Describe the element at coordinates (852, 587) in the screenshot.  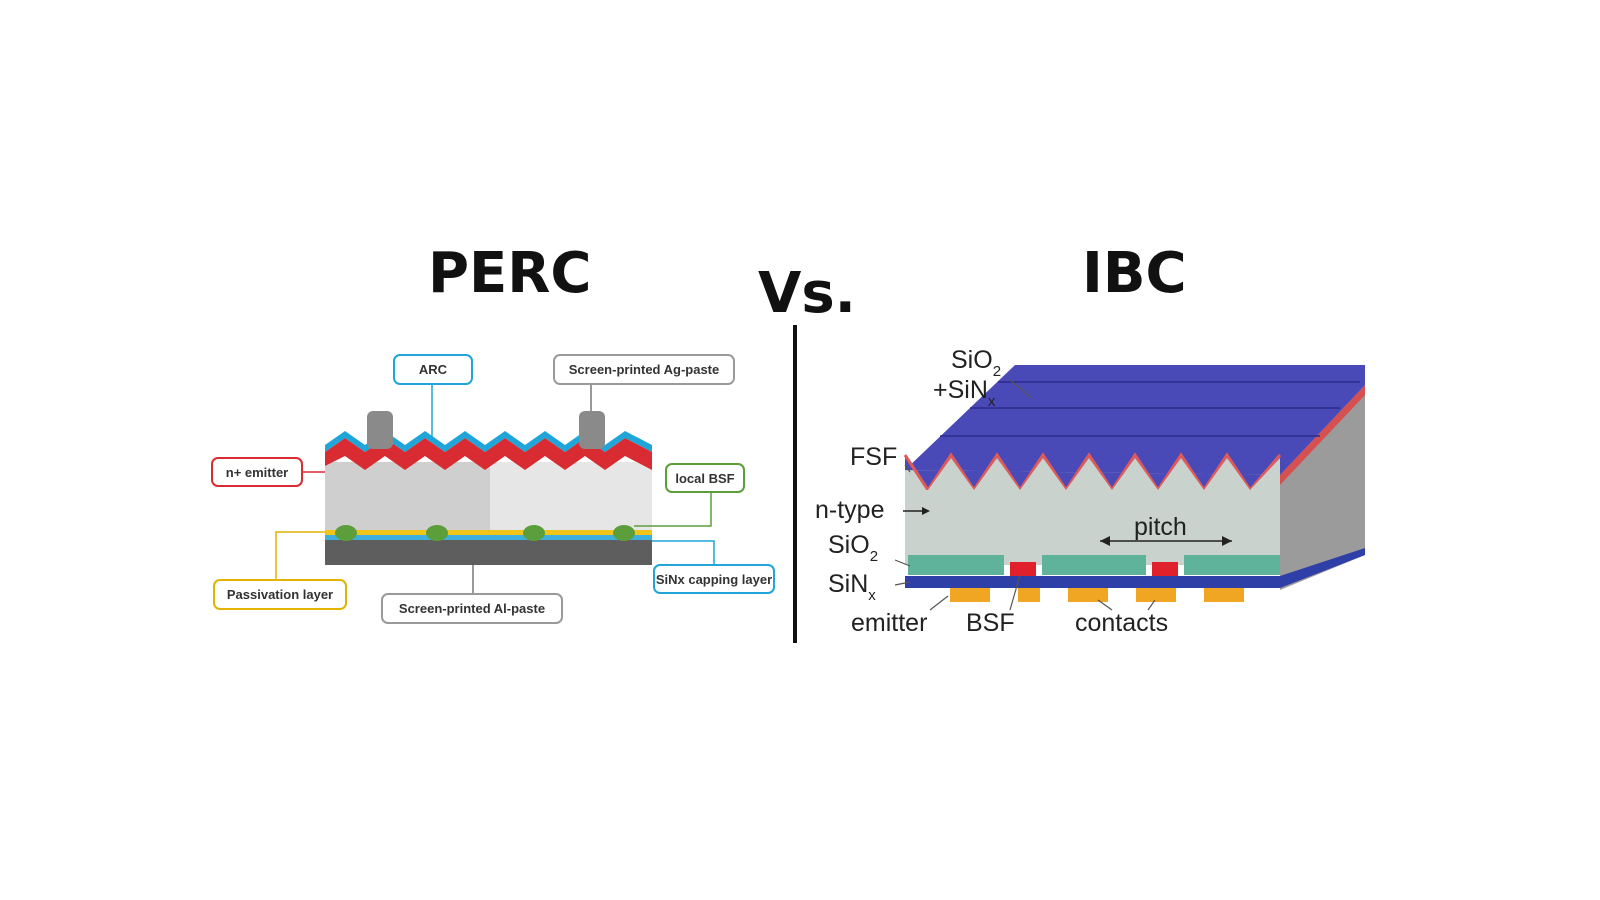
I see `ibc-sinx-label: SiNx` at that location.